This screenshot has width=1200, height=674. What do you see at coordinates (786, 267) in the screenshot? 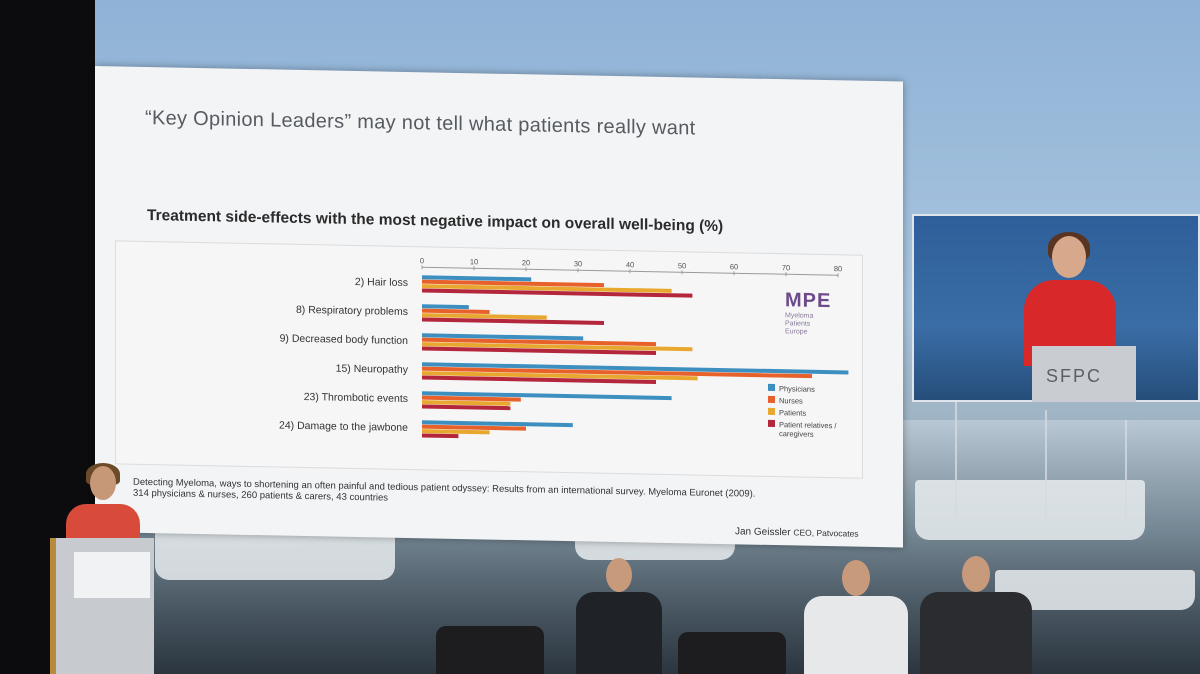
I see `x-tick-label: 70` at bounding box center [786, 267].